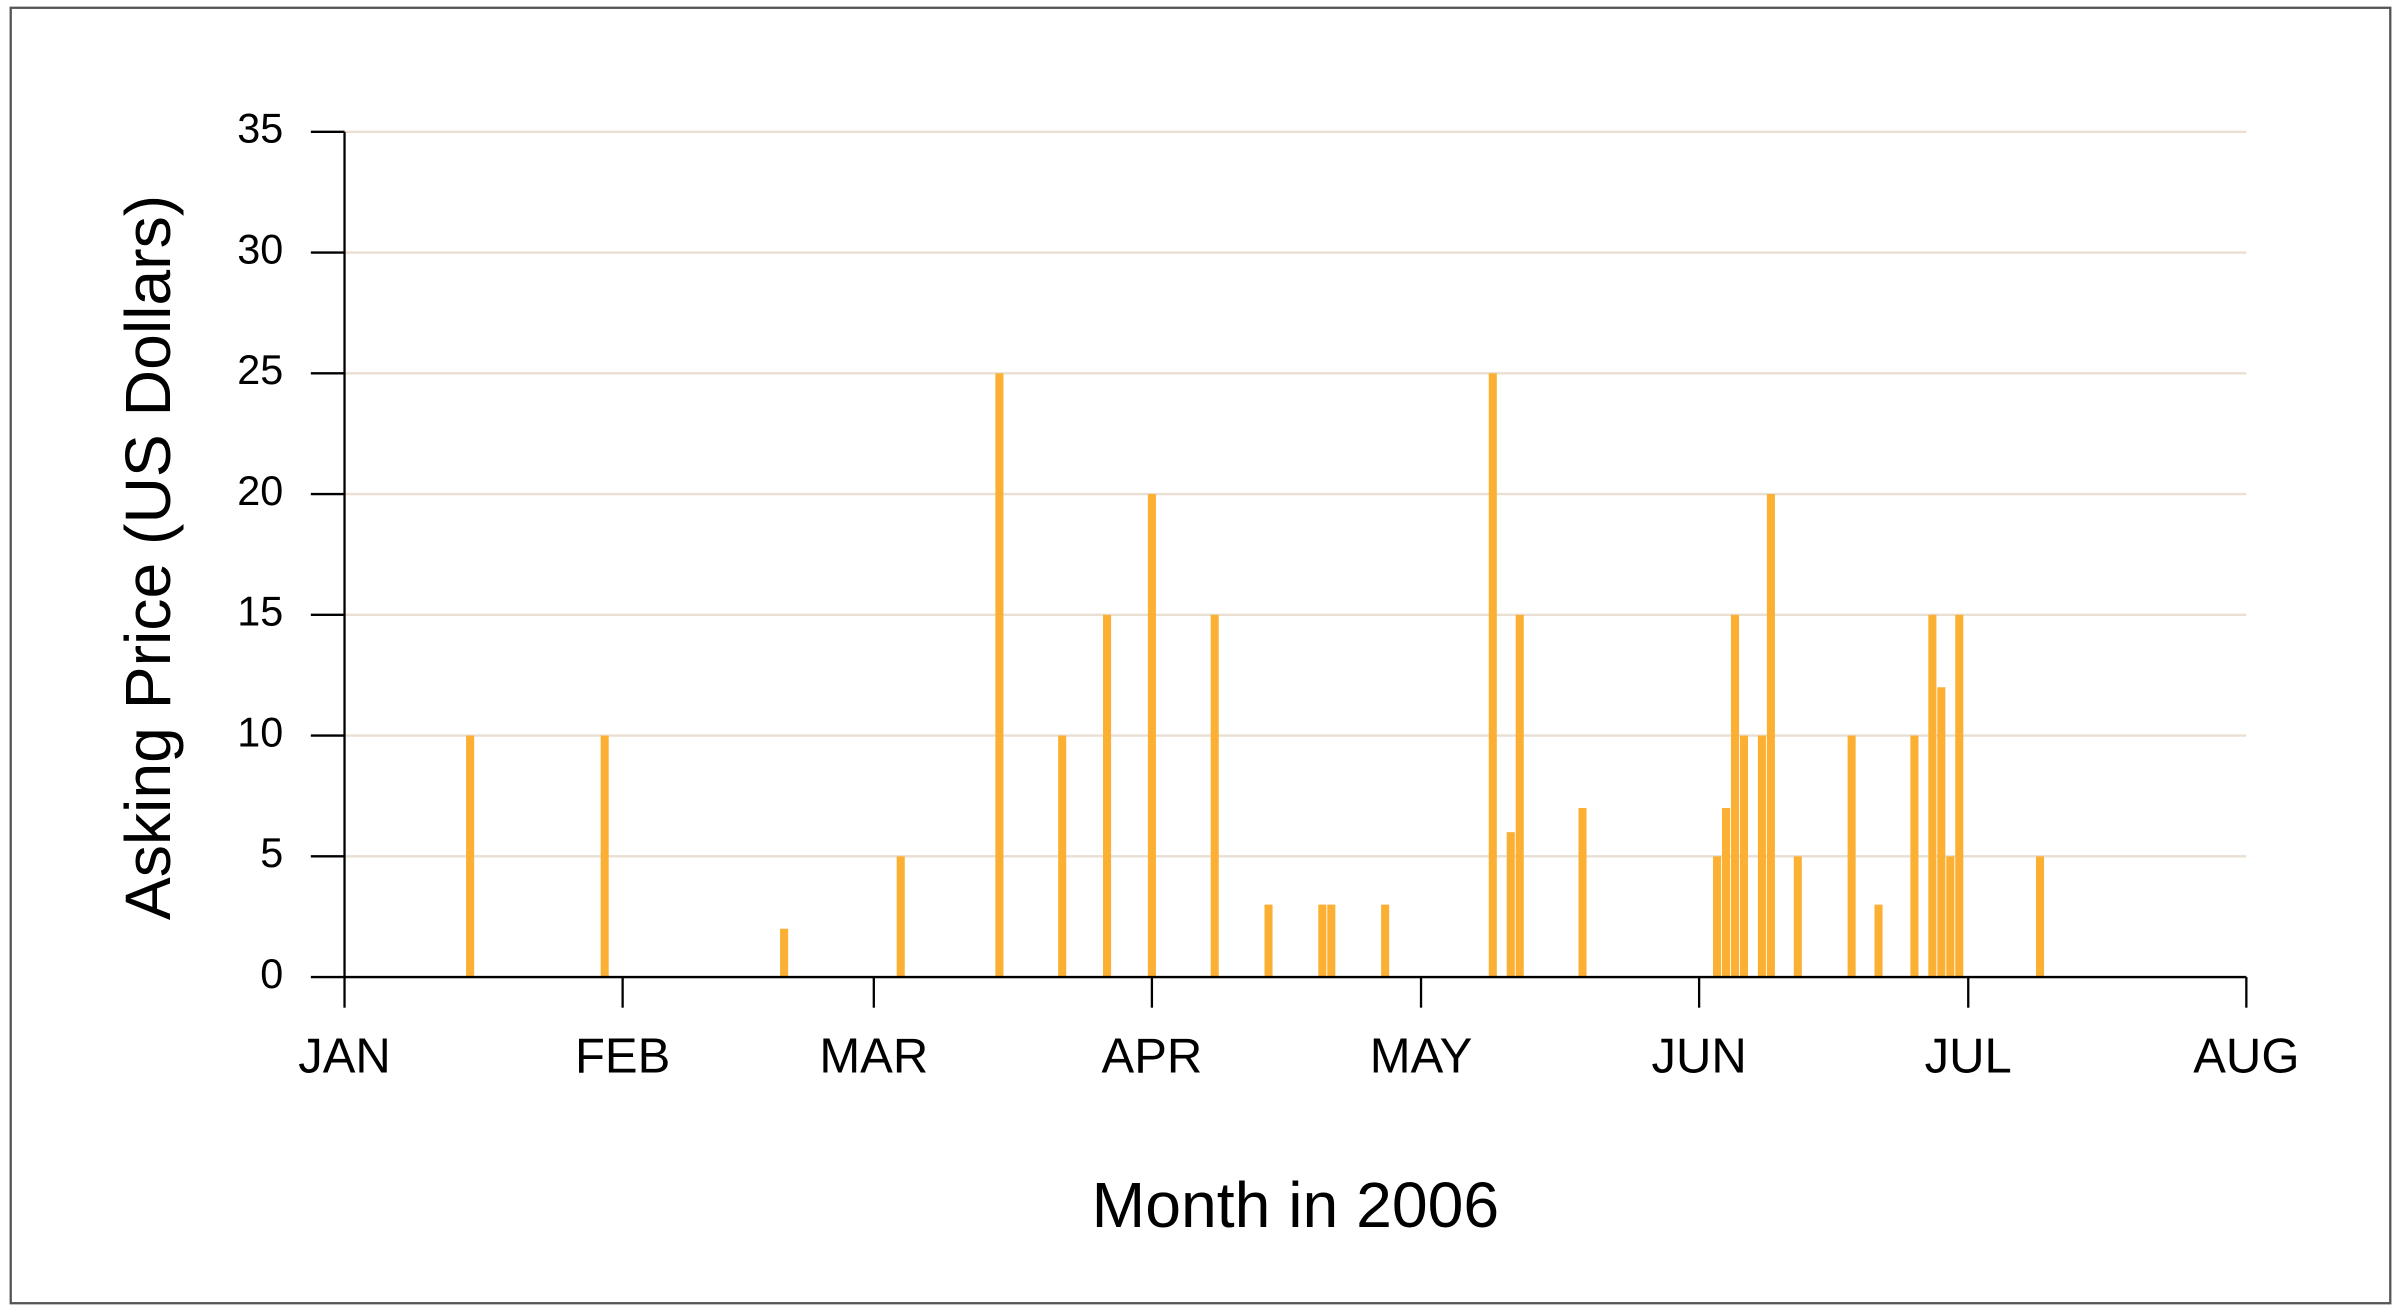 Image resolution: width=2401 pixels, height=1311 pixels. Describe the element at coordinates (1968, 1057) in the screenshot. I see `x-tick-label: JUL` at that location.